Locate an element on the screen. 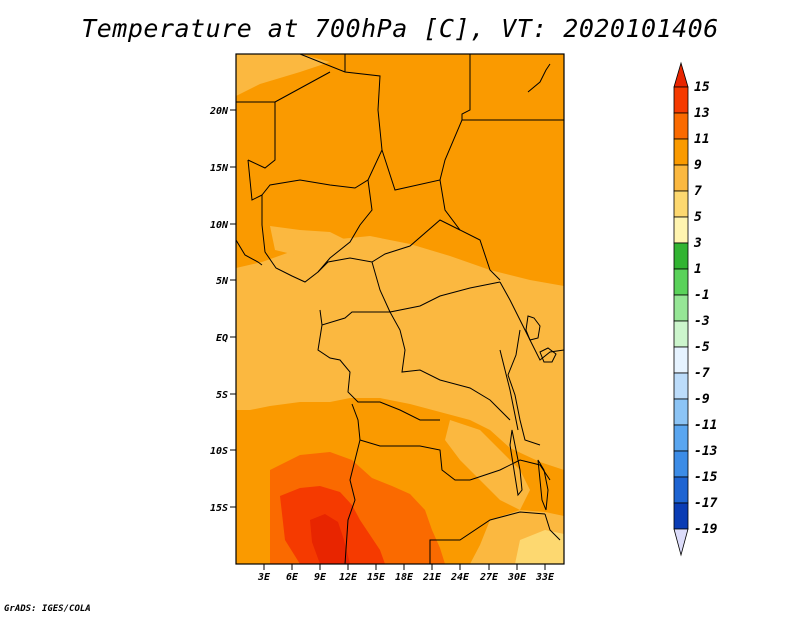  credit-text: GrADS: IGES/COLA is located at coordinates (47, 609).